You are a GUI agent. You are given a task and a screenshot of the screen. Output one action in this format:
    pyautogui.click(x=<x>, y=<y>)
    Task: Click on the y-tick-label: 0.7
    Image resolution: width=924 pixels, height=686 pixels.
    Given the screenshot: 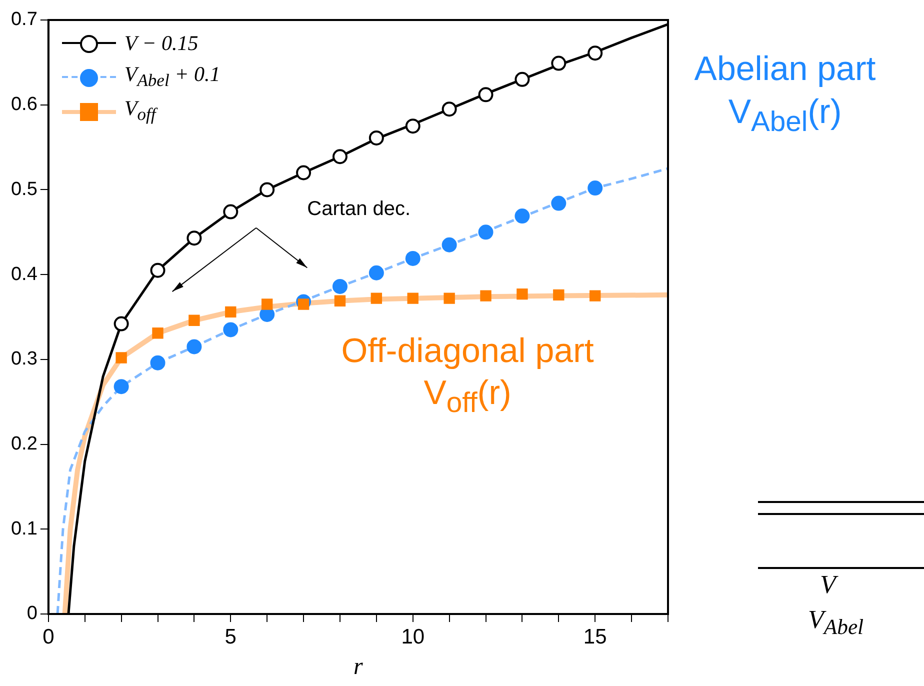 What is the action you would take?
    pyautogui.click(x=24, y=19)
    